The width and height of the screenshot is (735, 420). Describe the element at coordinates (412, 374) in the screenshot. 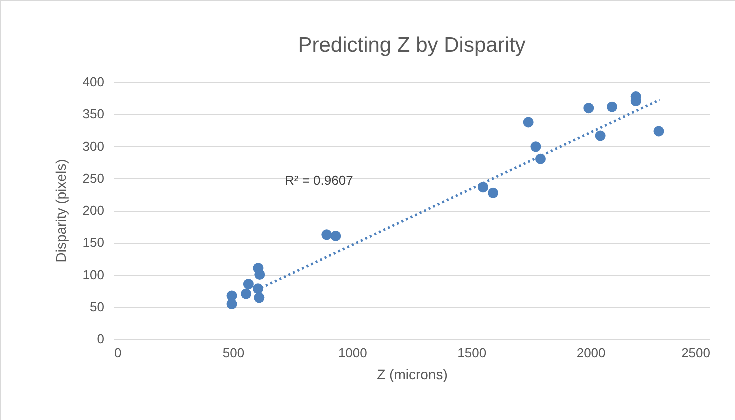

I see `x-axis-title: Z (microns)` at that location.